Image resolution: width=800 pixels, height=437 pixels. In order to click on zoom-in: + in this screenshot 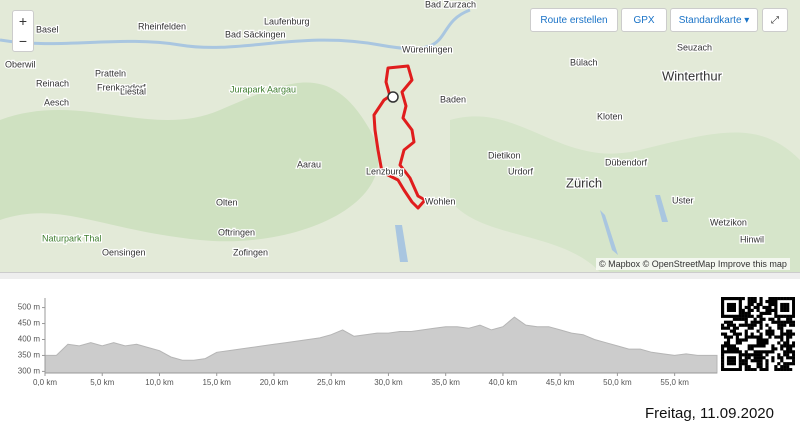, I will do `click(23, 21)`.